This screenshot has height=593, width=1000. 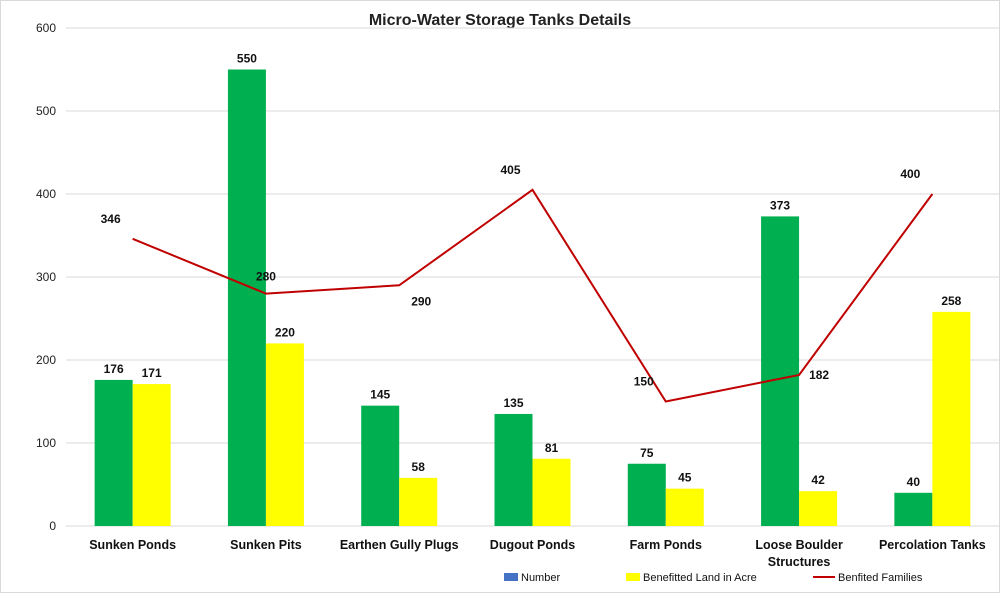 I want to click on x-tick-label-line: Sunken Ponds, so click(x=132, y=545).